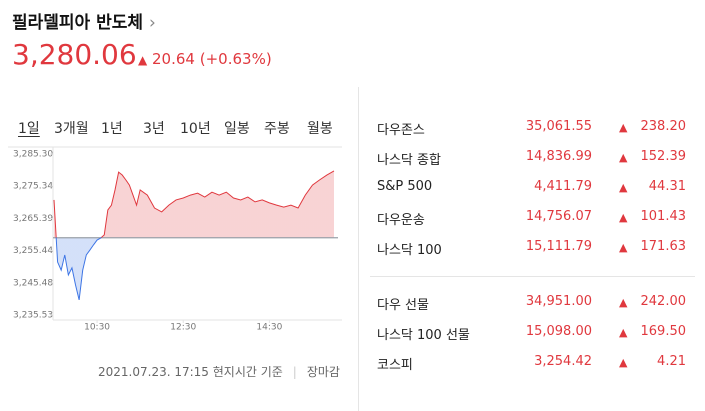 This screenshot has width=705, height=411. I want to click on quote-change: 169.50, so click(663, 331).